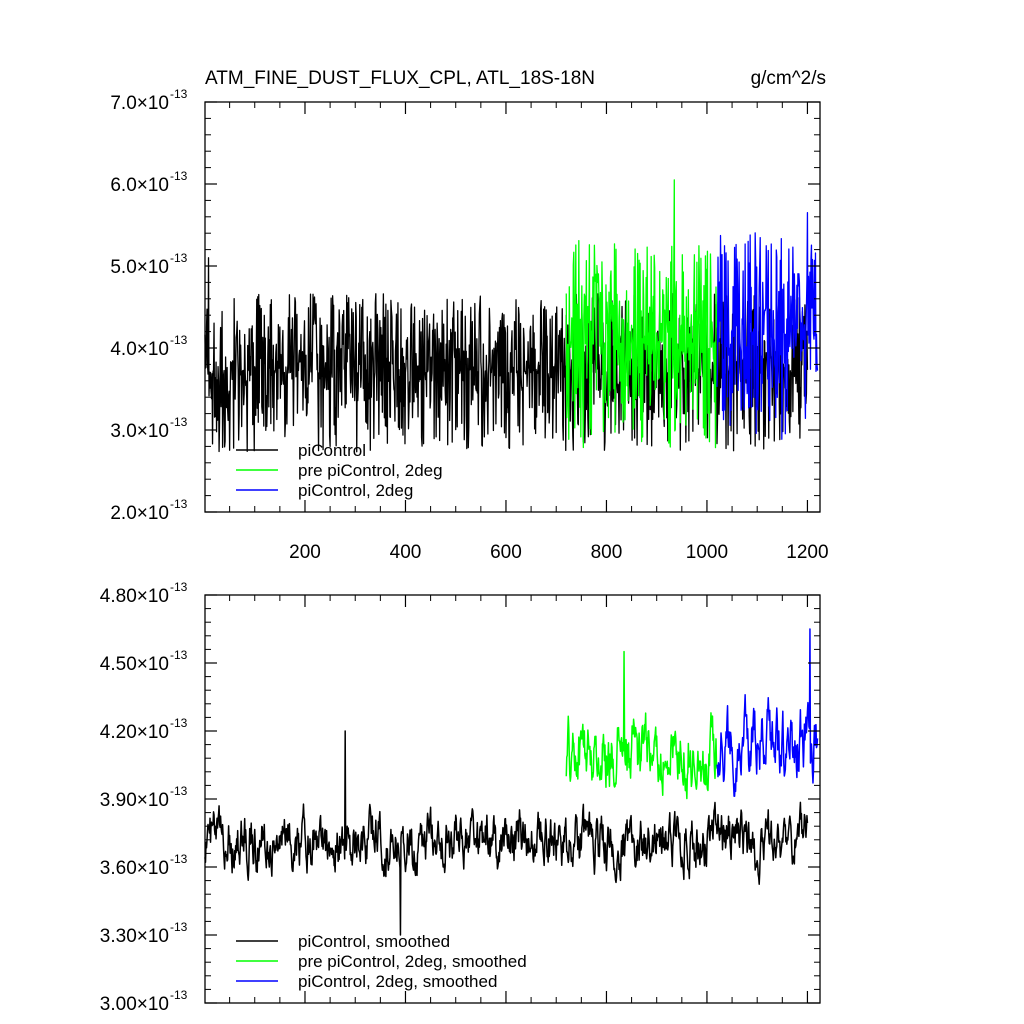 This screenshot has height=1024, width=1024. I want to click on legend-entry-label: piControl, 2deg, so click(355, 490).